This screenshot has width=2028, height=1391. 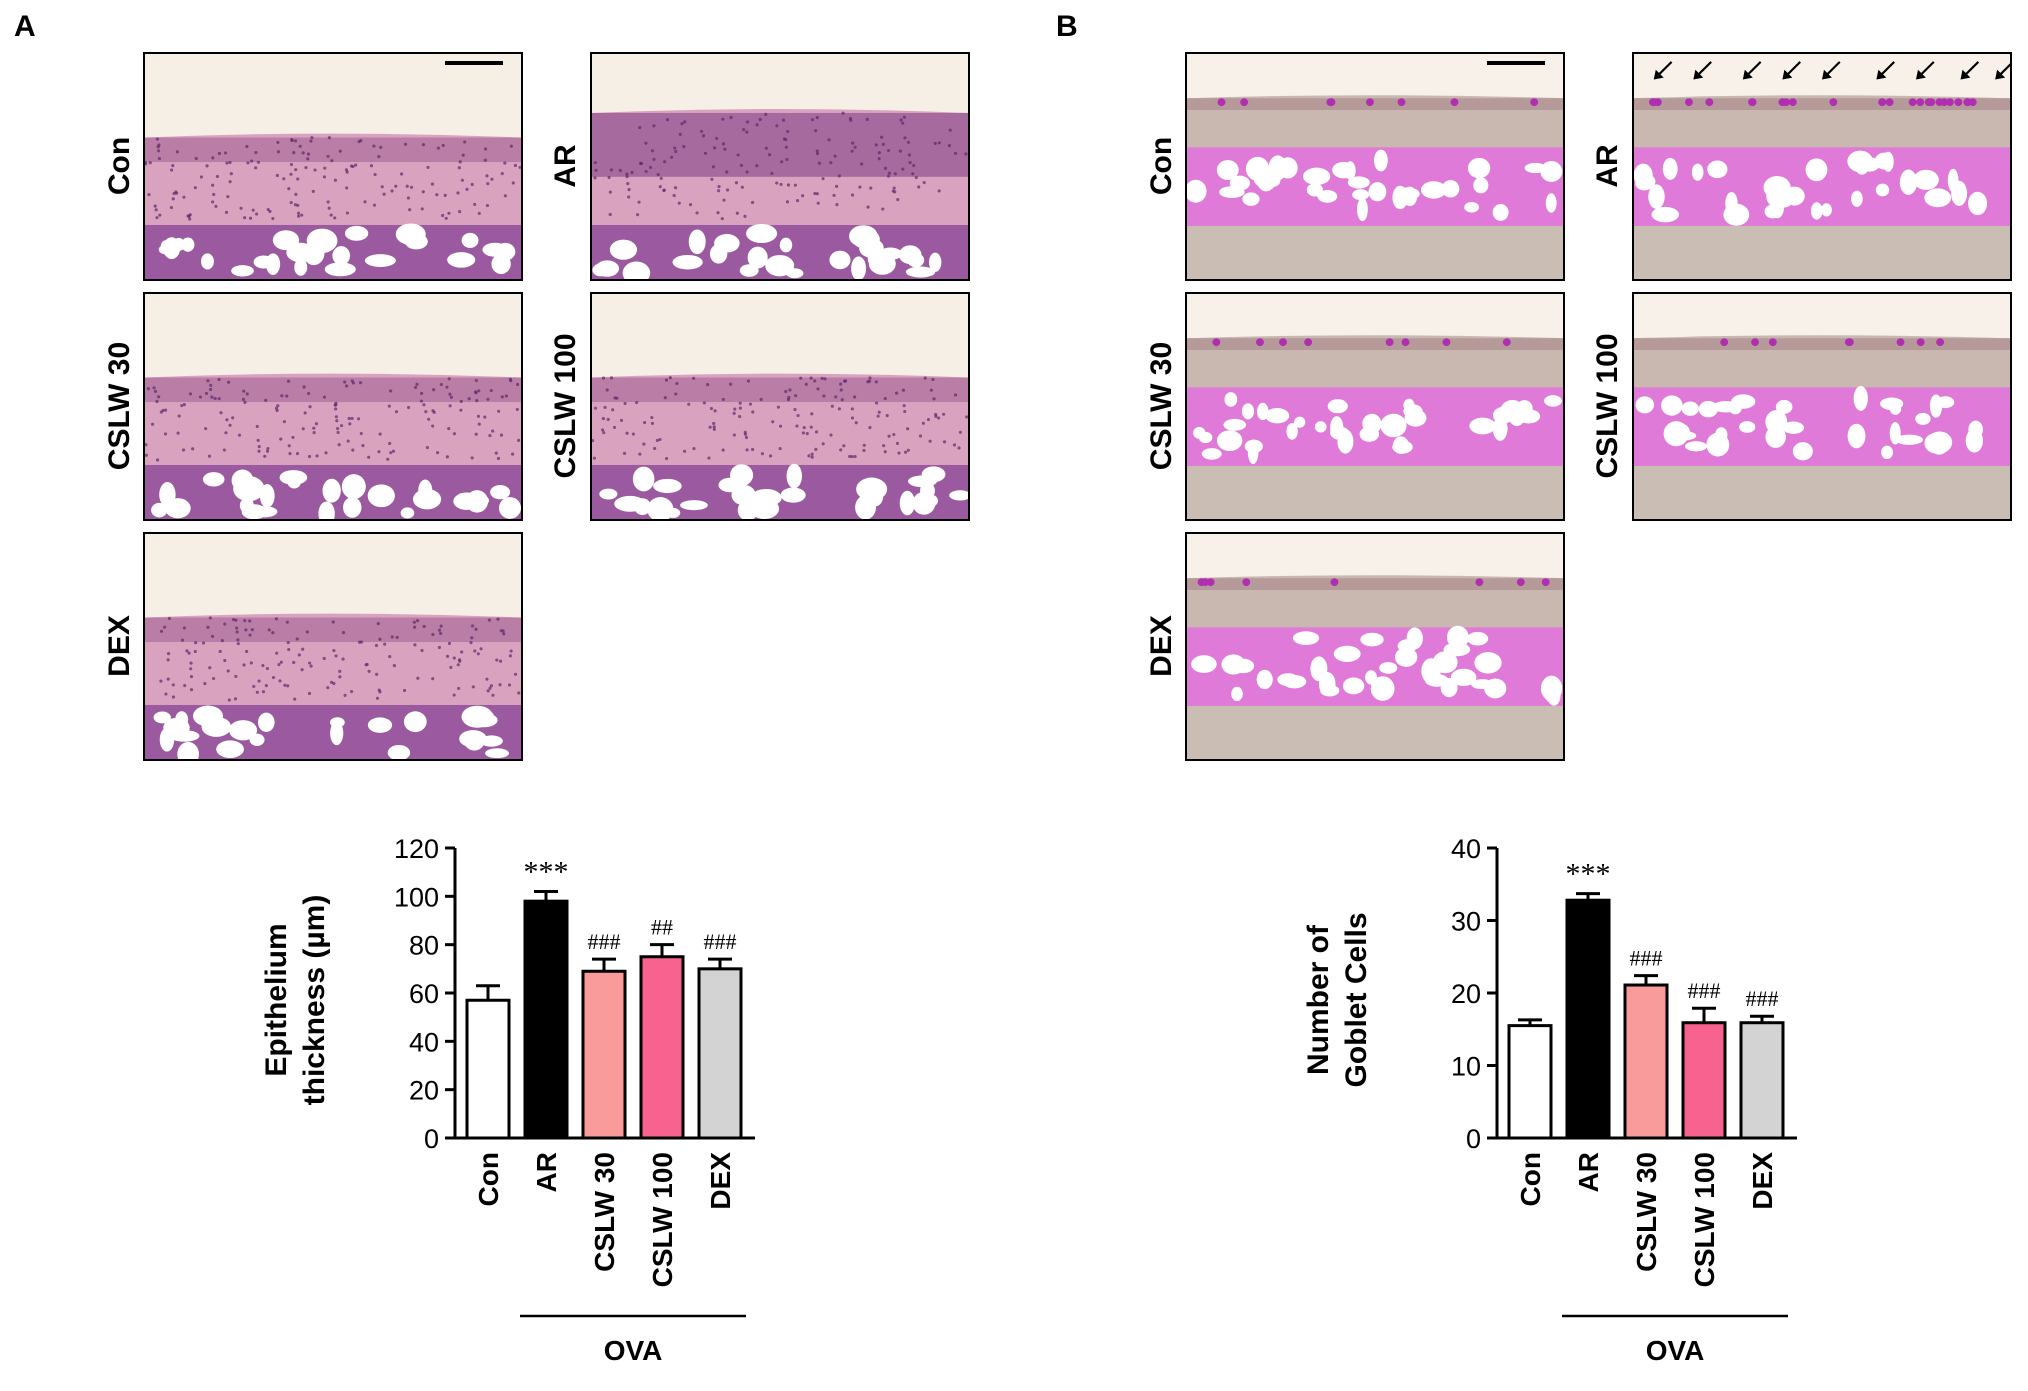 I want to click on bar-ar, so click(x=546, y=1019).